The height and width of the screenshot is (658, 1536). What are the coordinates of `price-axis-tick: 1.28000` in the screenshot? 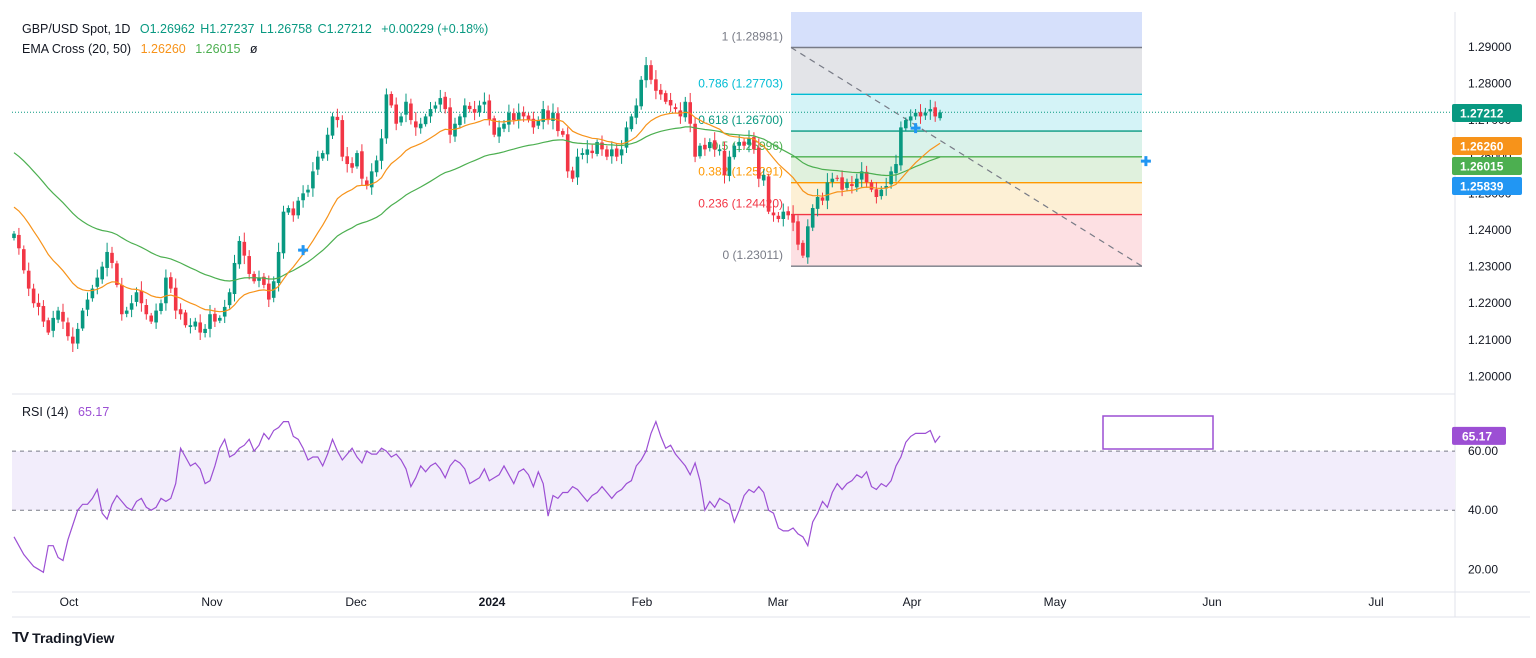 It's located at (1490, 83).